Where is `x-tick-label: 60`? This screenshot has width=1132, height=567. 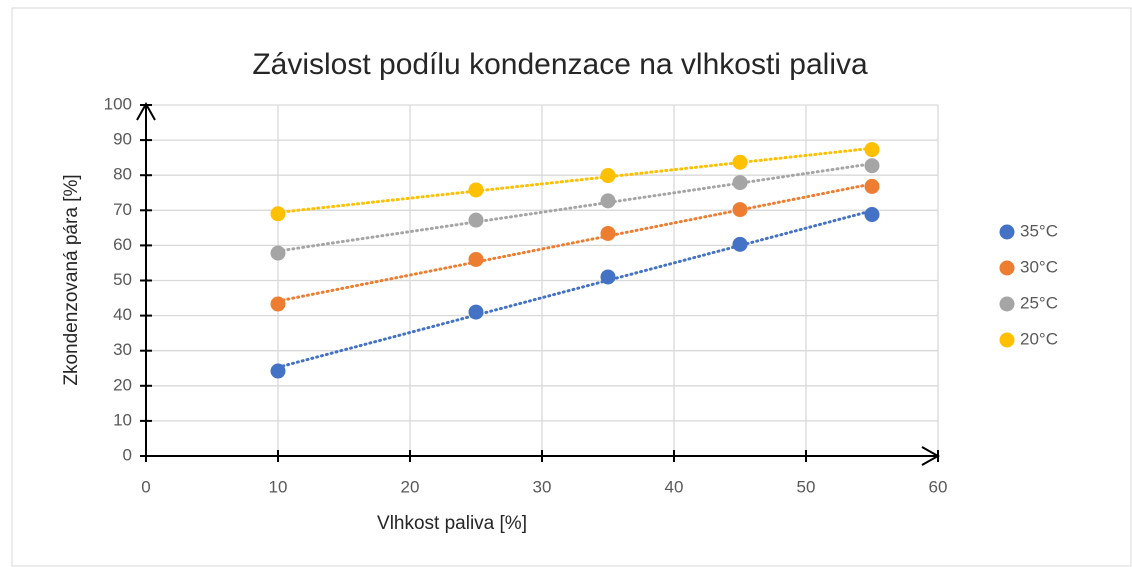 x-tick-label: 60 is located at coordinates (938, 486).